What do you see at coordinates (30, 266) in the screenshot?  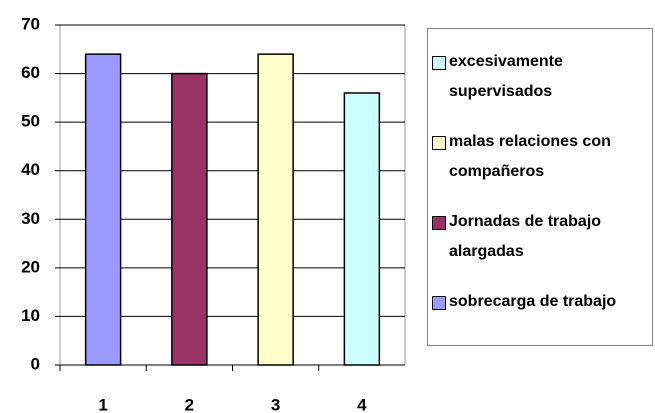 I see `y-tick-label: 20` at bounding box center [30, 266].